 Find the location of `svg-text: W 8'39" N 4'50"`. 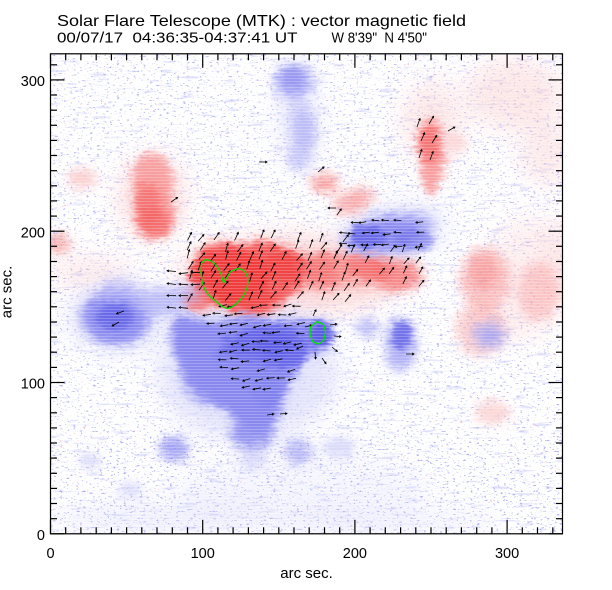

svg-text: W 8'39" N 4'50" is located at coordinates (380, 39).